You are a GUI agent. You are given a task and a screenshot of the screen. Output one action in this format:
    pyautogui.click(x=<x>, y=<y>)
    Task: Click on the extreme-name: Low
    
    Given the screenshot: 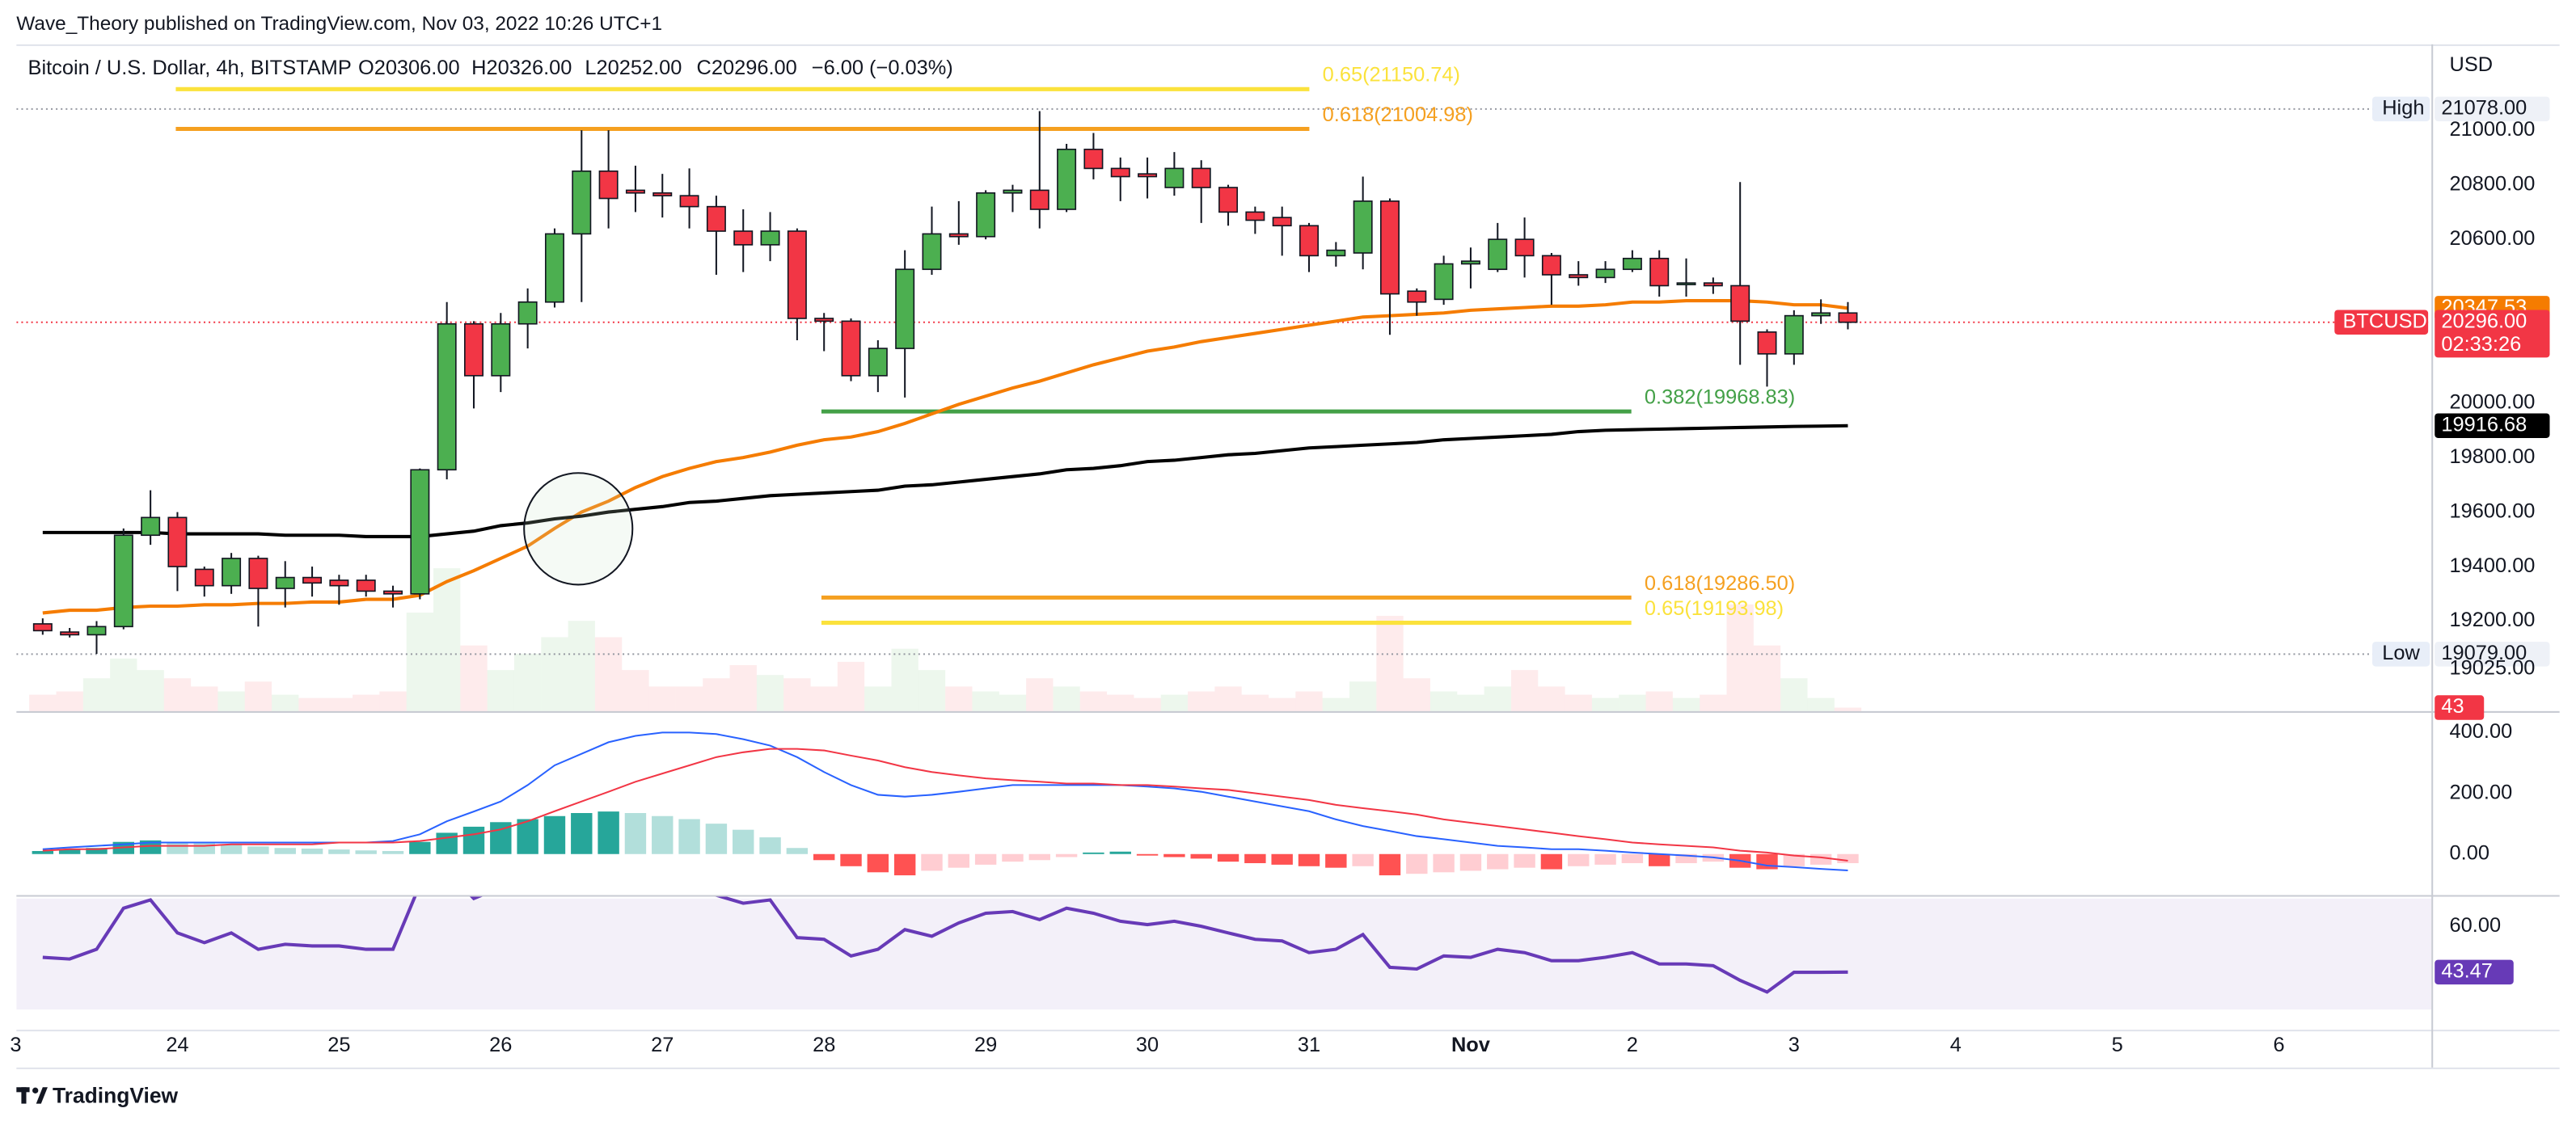 What is the action you would take?
    pyautogui.click(x=2401, y=653)
    